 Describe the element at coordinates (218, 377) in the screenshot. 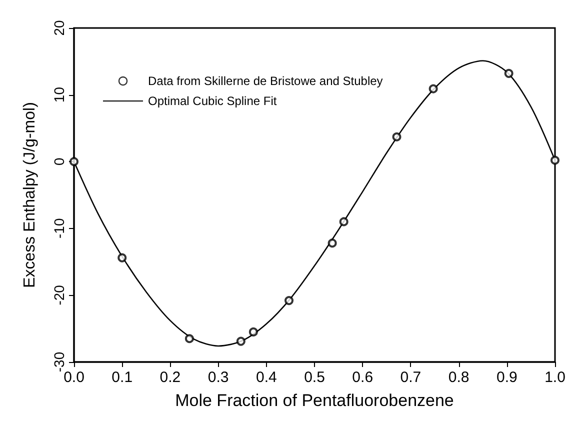

I see `x-tick-label: 0.3` at that location.